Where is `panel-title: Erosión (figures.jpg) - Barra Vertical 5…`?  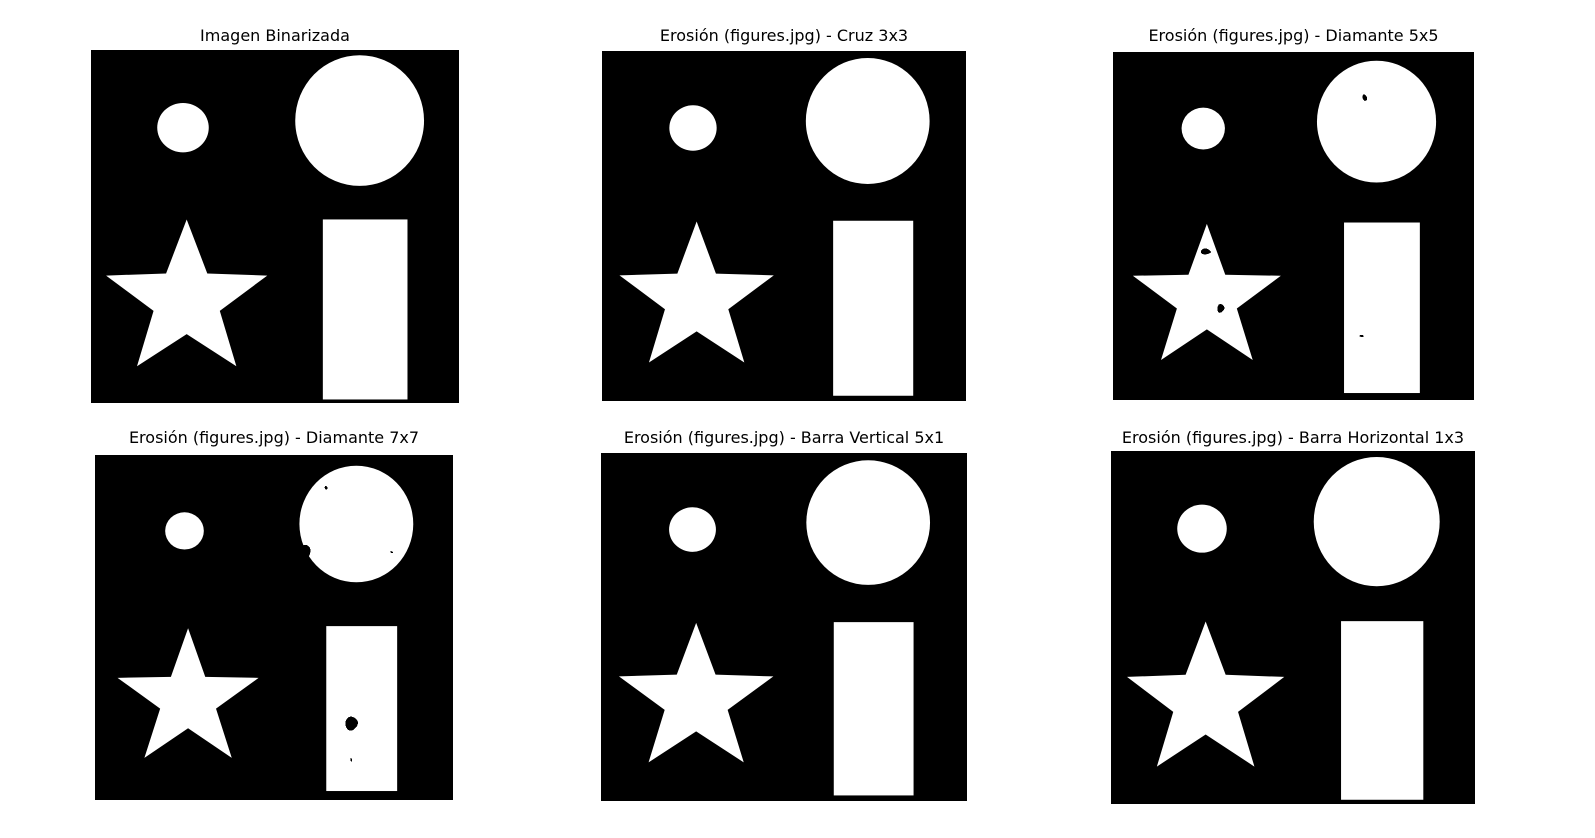 panel-title: Erosión (figures.jpg) - Barra Vertical 5… is located at coordinates (784, 437).